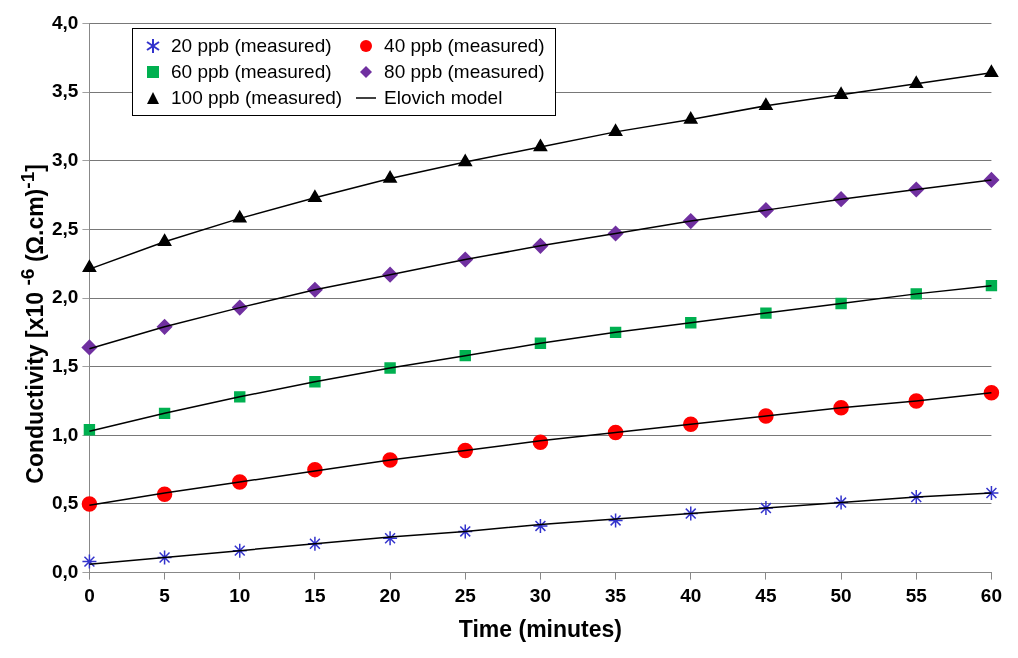 The height and width of the screenshot is (658, 1018). I want to click on x-tick-label: 30, so click(540, 596).